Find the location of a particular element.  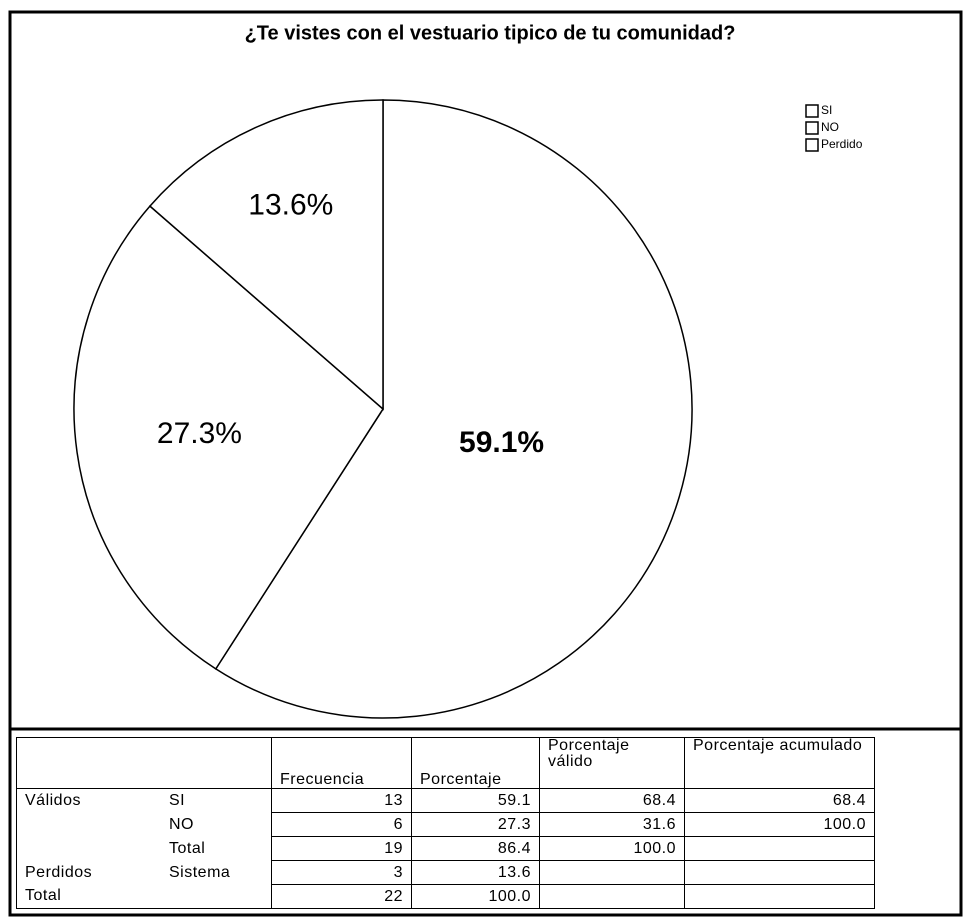

table-cell: 31.6 is located at coordinates (612, 824).